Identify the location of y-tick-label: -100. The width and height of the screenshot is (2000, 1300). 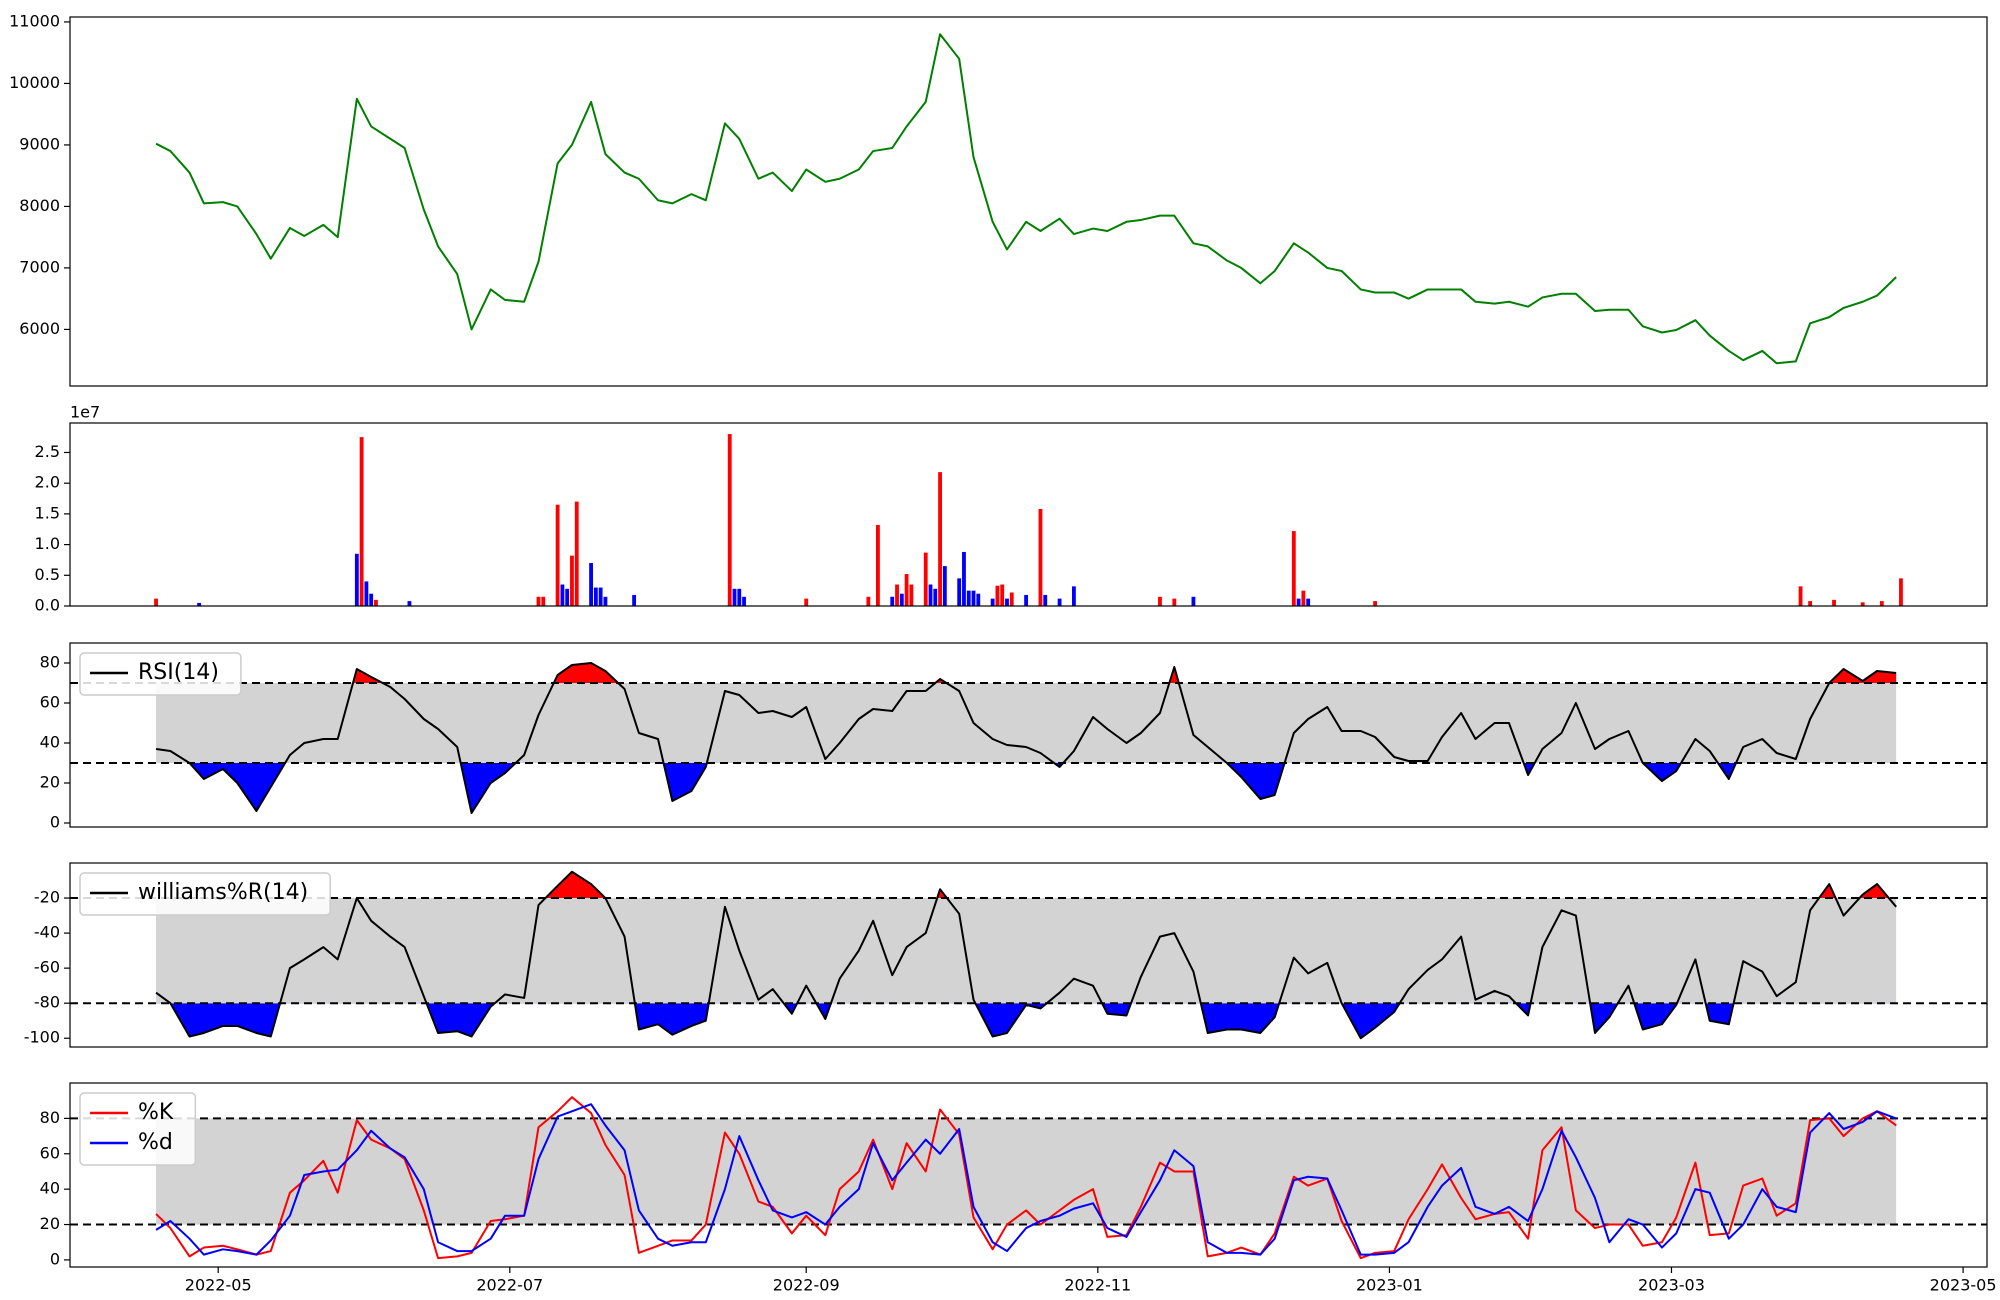
(42, 1037).